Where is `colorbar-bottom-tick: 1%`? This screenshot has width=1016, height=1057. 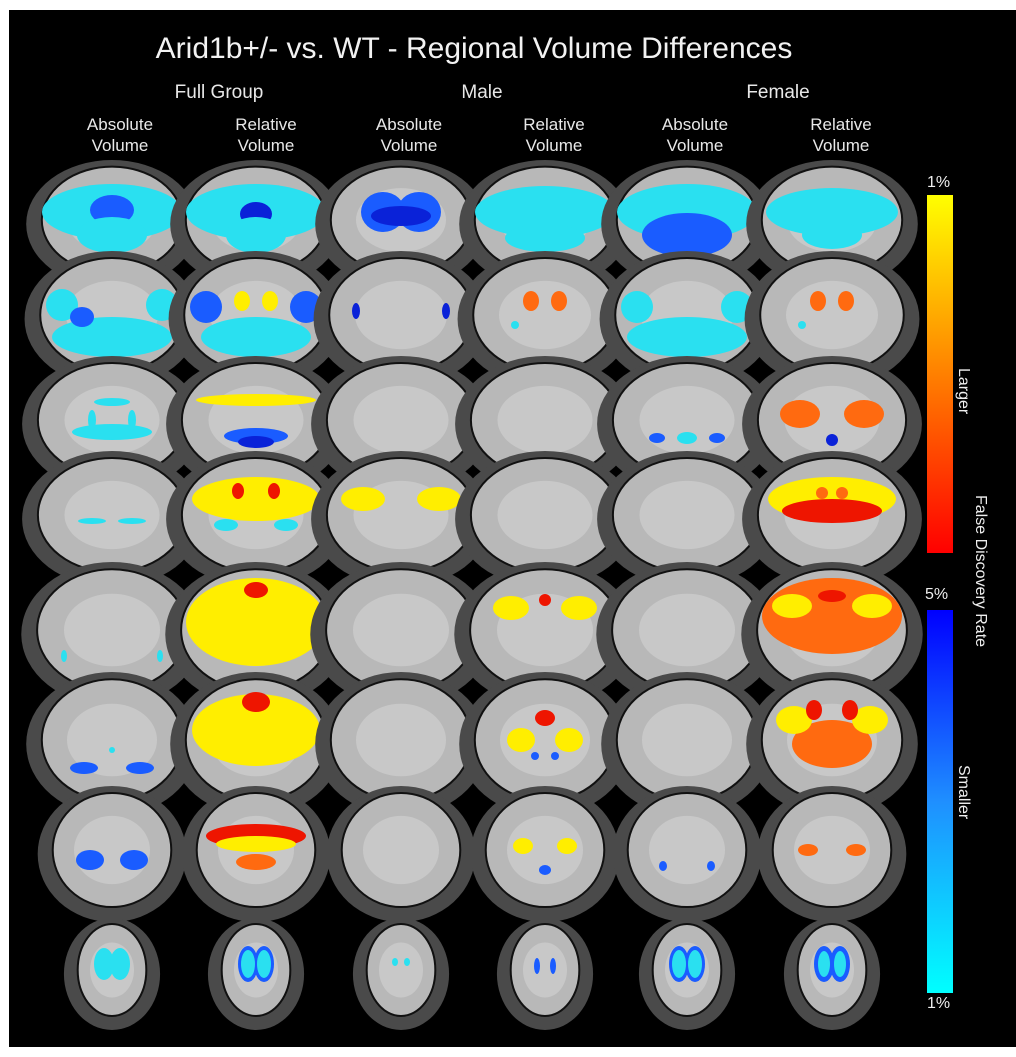 colorbar-bottom-tick: 1% is located at coordinates (939, 1003).